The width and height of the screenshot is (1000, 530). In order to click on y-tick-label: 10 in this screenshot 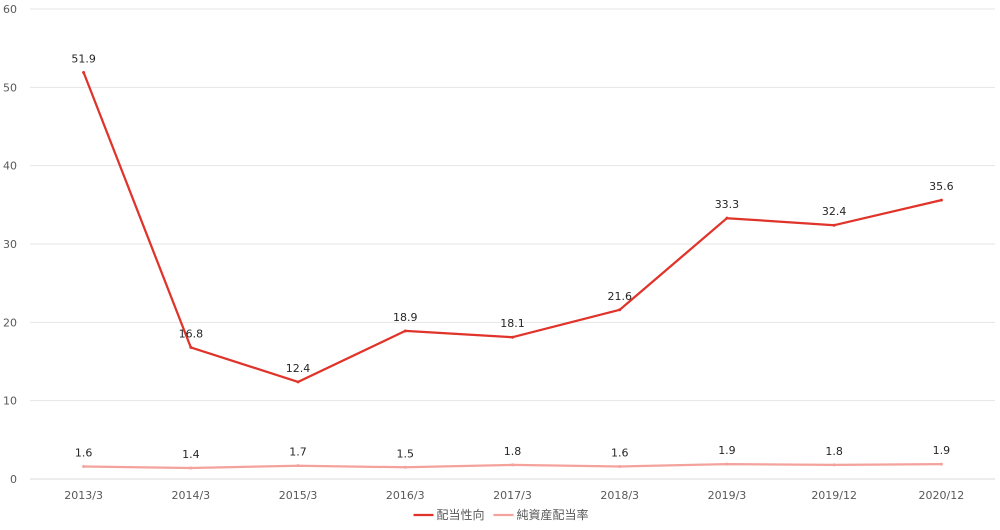, I will do `click(10, 401)`.